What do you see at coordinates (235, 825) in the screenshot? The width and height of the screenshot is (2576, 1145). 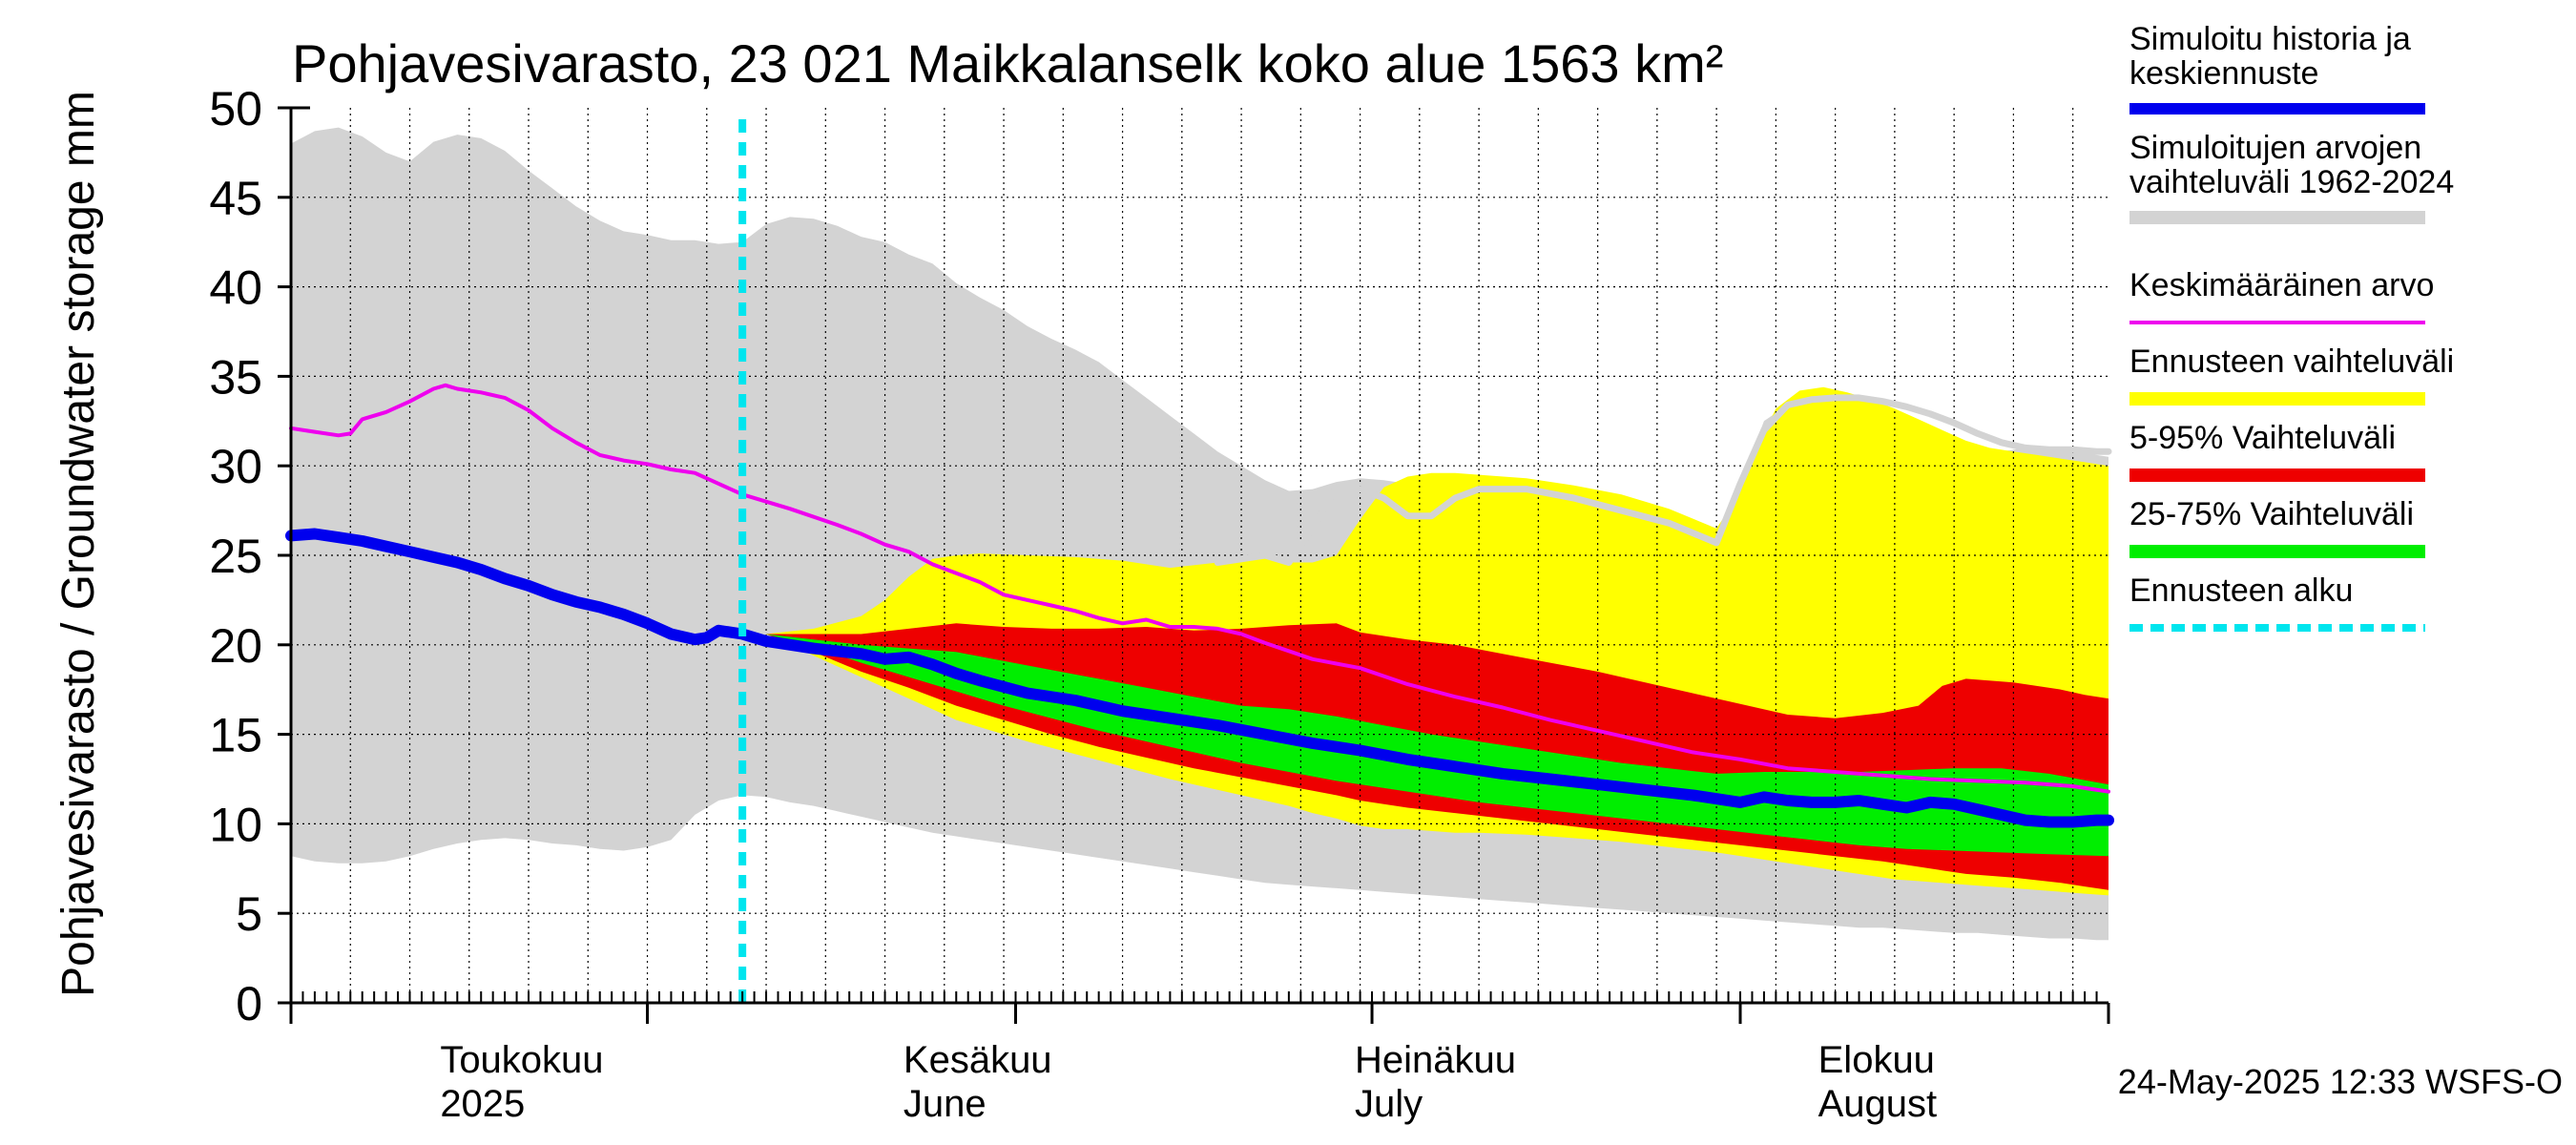 I see `y-tick-label: 10` at bounding box center [235, 825].